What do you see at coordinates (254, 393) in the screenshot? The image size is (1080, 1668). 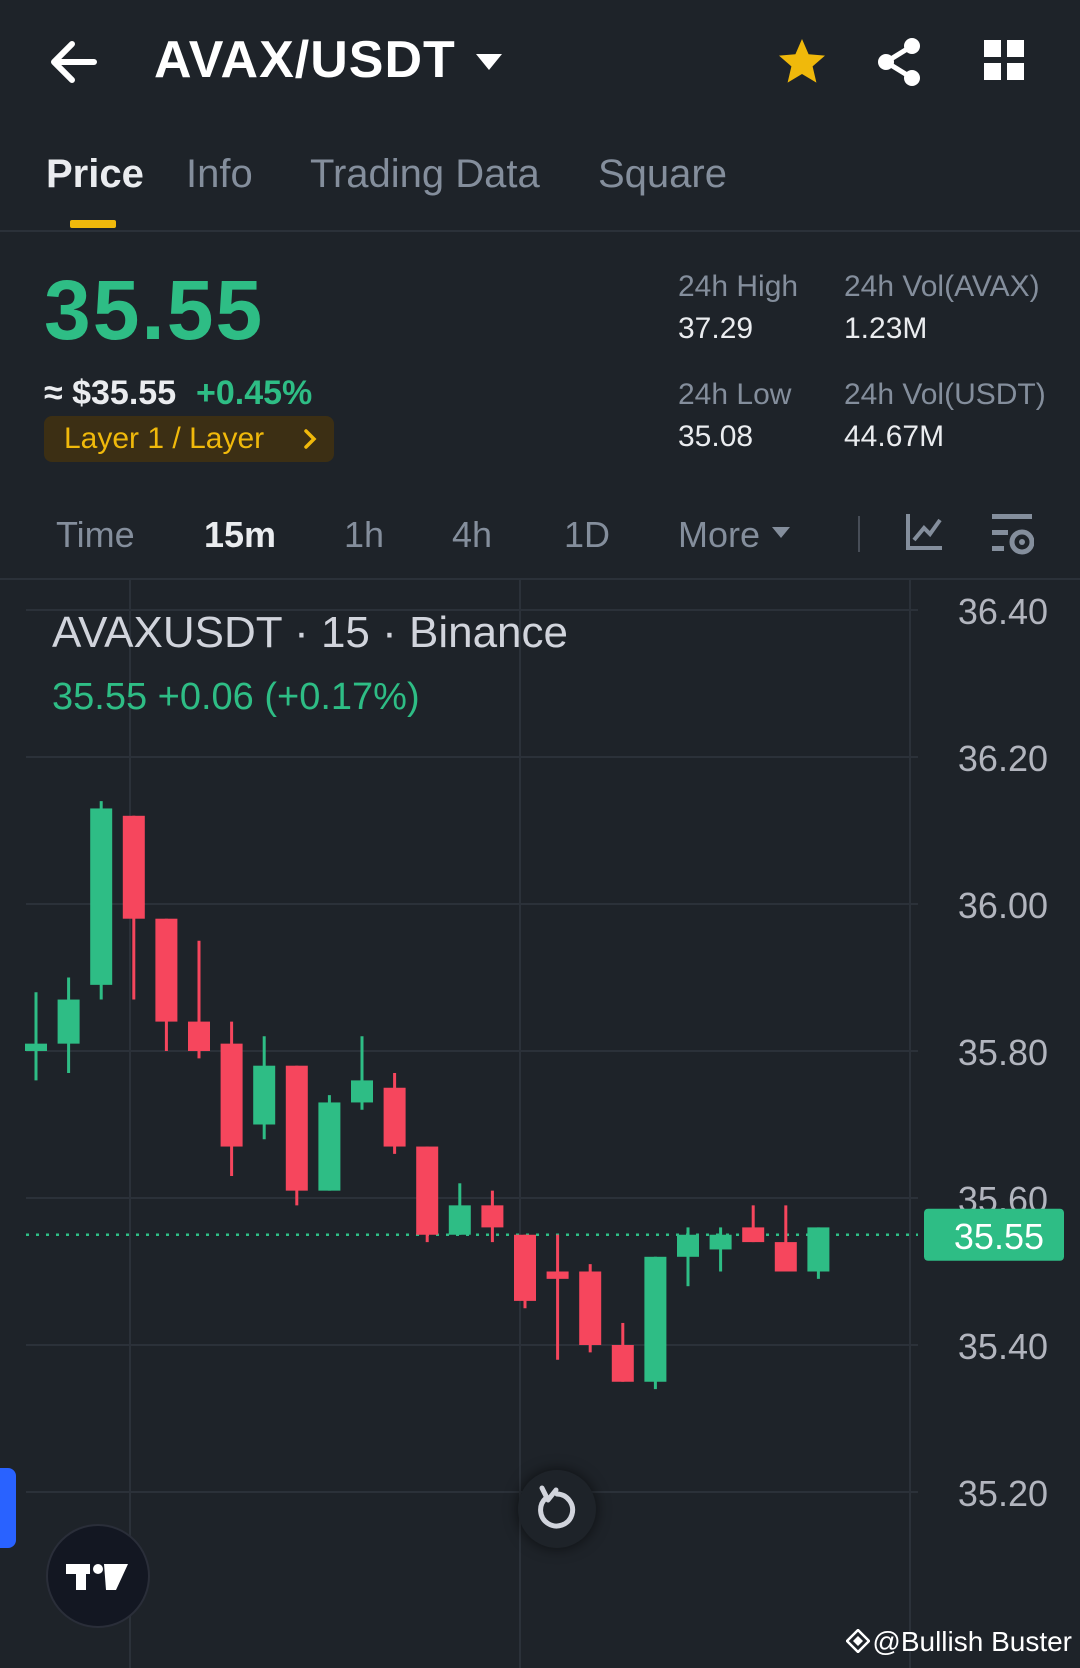 I see `price-change-percent: +0.45%` at bounding box center [254, 393].